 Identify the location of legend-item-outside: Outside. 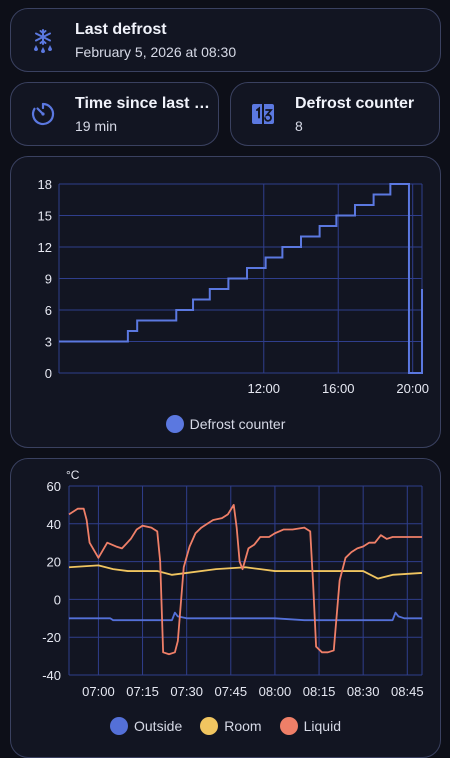
(146, 726).